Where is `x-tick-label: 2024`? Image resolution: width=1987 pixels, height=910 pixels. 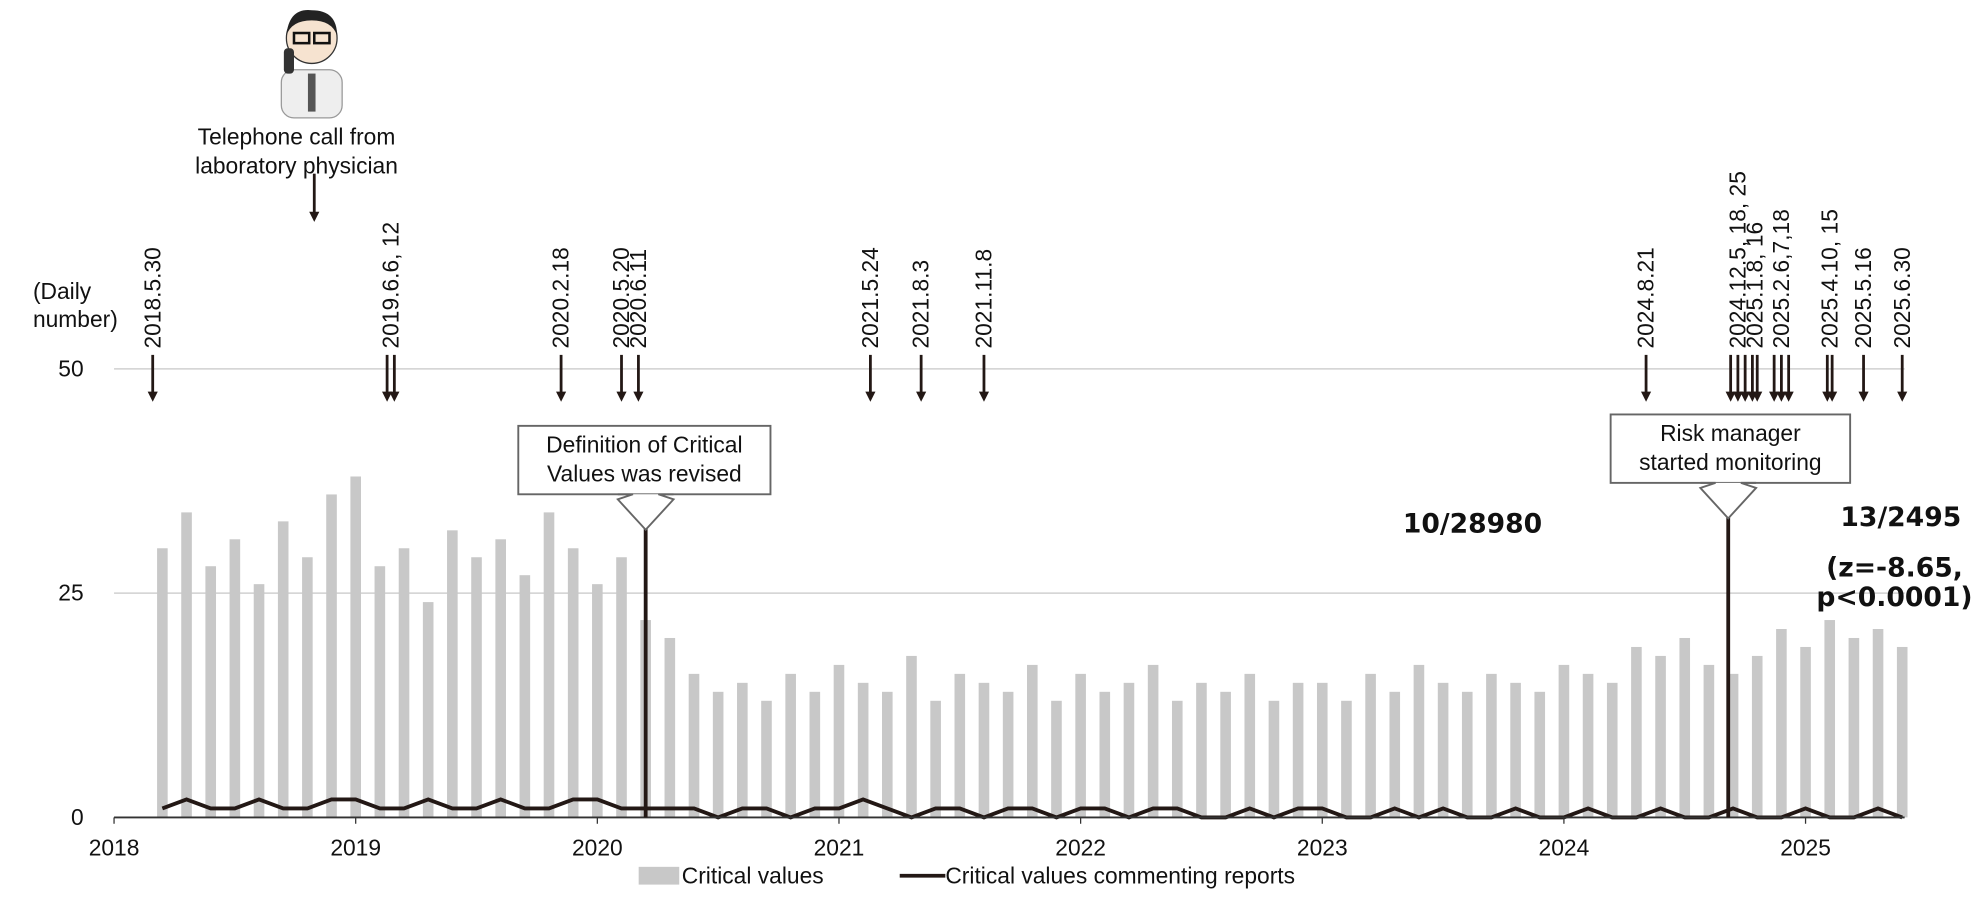
x-tick-label: 2024 is located at coordinates (1564, 847).